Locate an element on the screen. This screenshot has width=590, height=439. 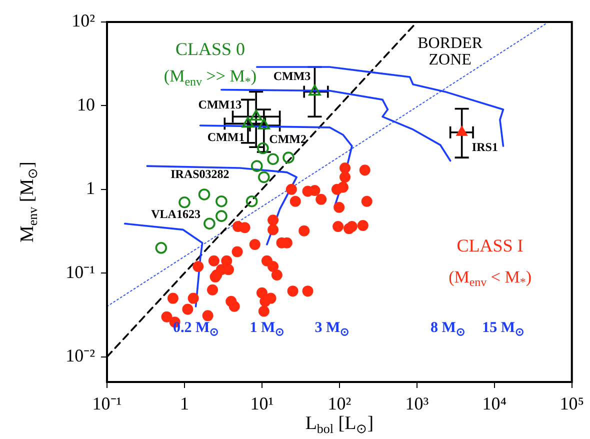
x-tick-label: 10⁻¹ is located at coordinates (107, 404).